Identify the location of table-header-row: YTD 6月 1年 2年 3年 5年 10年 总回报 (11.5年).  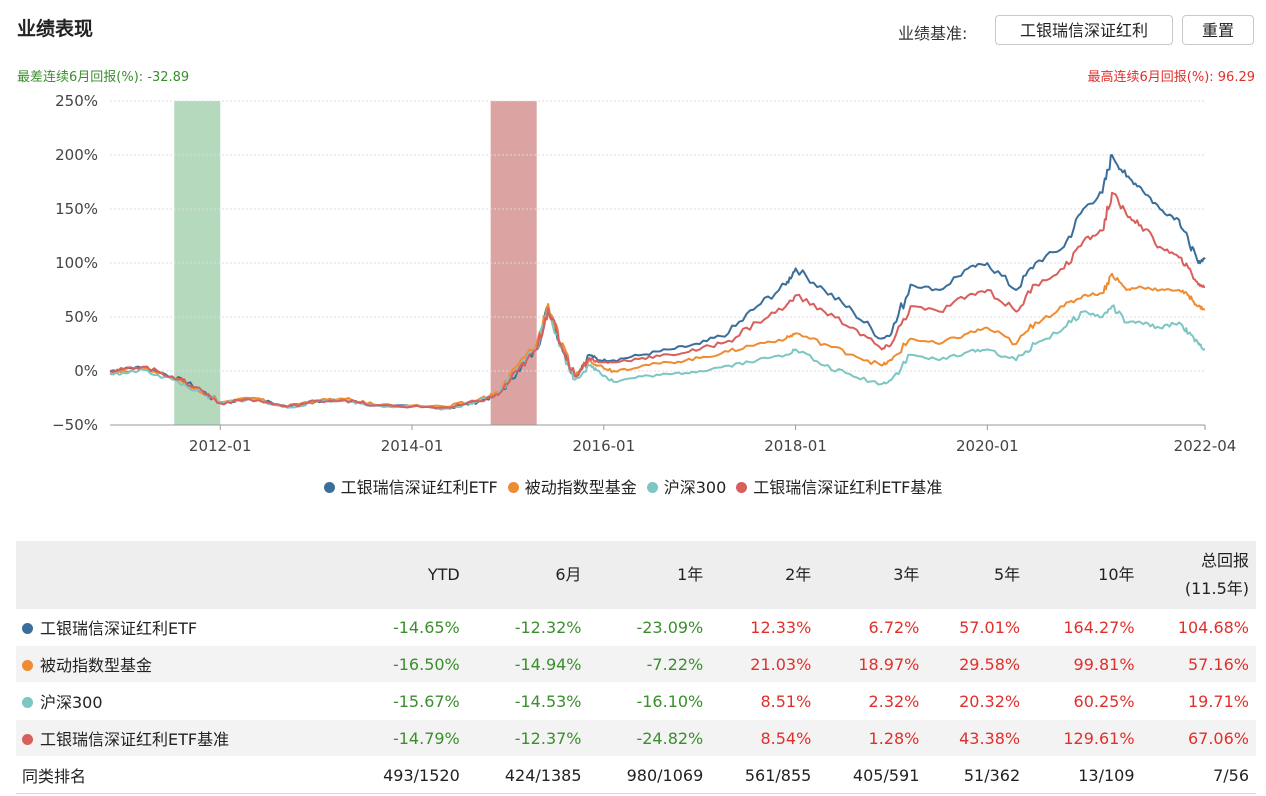
(636, 575).